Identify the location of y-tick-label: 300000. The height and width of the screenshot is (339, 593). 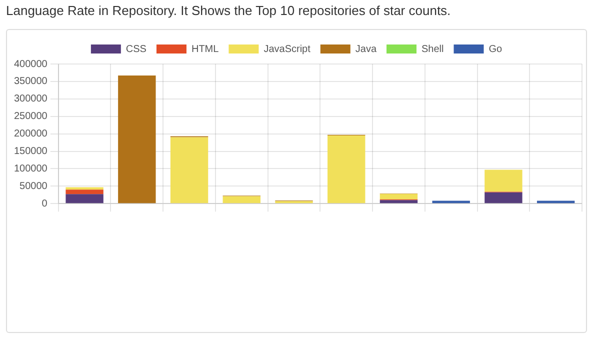
(31, 99).